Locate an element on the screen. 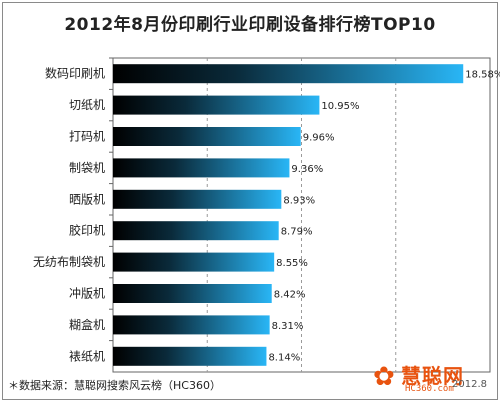  value-label: 8.42% is located at coordinates (290, 295).